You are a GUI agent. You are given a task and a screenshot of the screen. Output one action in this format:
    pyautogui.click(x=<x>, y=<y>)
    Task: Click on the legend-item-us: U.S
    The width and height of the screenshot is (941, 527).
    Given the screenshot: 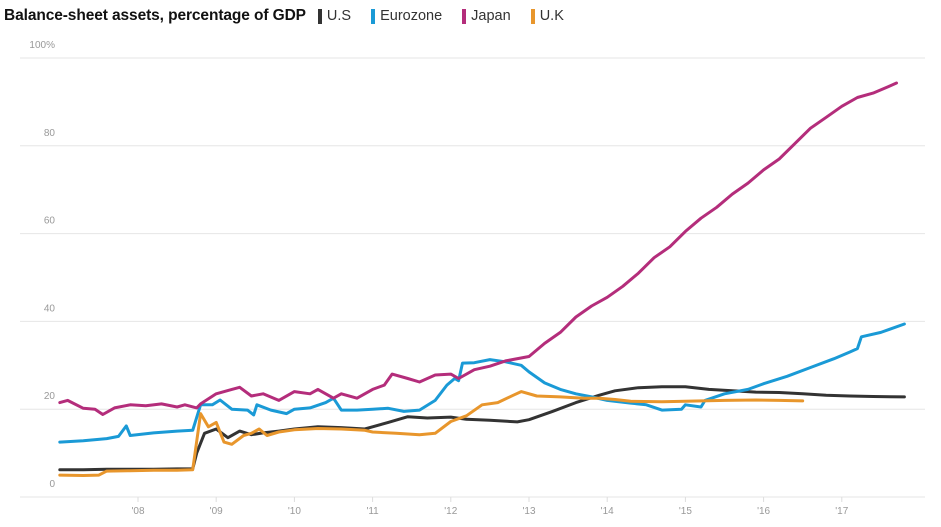 What is the action you would take?
    pyautogui.click(x=334, y=16)
    